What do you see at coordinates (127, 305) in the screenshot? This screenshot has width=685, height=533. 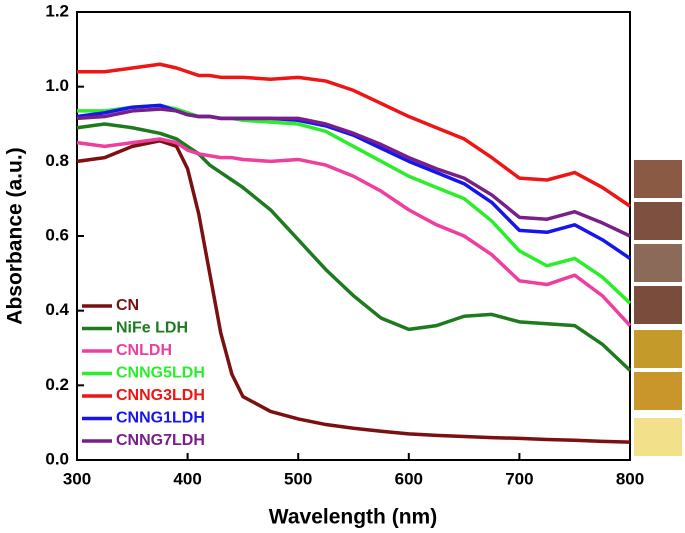 I see `legend-text: CN` at bounding box center [127, 305].